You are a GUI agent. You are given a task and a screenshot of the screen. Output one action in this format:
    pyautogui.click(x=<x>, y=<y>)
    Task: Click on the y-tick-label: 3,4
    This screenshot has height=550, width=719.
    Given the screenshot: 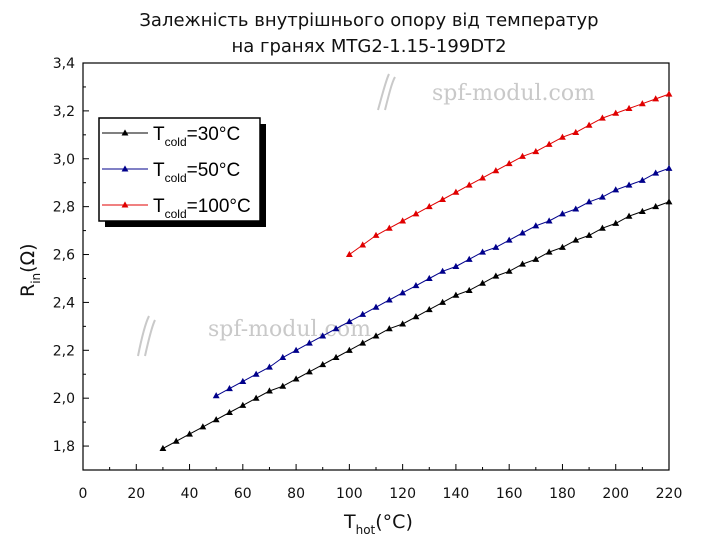 What is the action you would take?
    pyautogui.click(x=64, y=64)
    